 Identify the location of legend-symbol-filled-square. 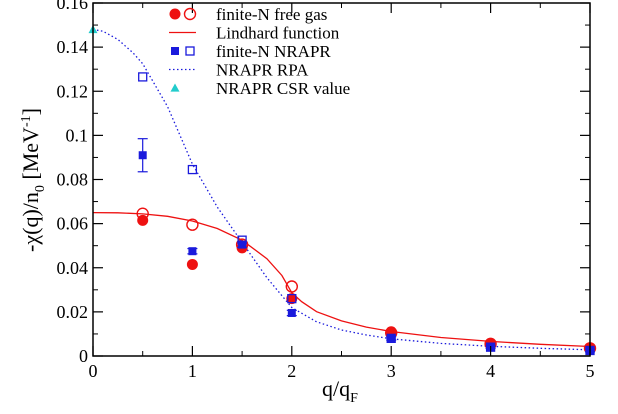
(175, 51).